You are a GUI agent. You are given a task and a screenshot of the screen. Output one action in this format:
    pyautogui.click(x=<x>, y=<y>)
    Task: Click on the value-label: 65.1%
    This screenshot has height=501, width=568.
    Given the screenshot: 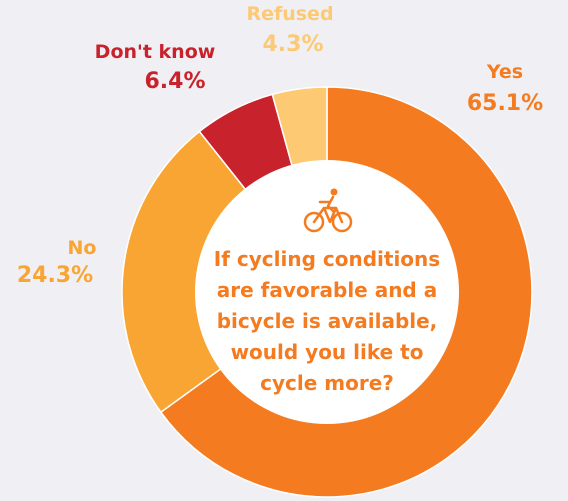 What is the action you would take?
    pyautogui.click(x=505, y=103)
    